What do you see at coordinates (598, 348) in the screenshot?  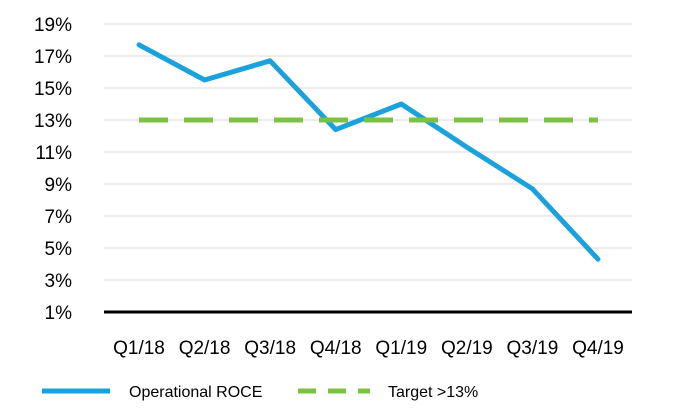 I see `x-tick-label: Q4/19` at bounding box center [598, 348].